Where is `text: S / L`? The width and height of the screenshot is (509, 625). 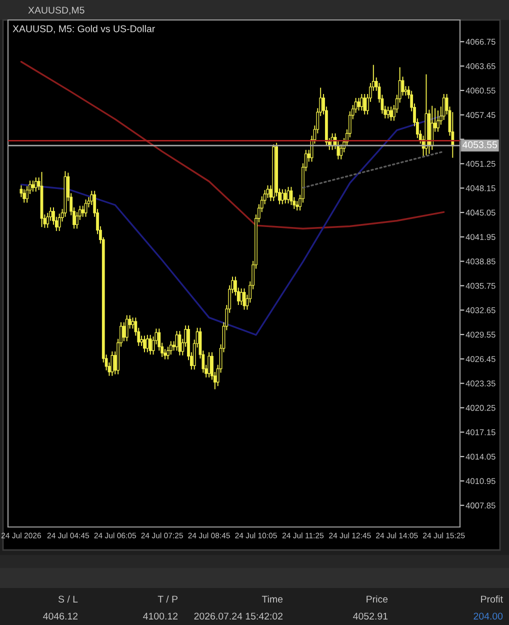 text: S / L is located at coordinates (68, 599).